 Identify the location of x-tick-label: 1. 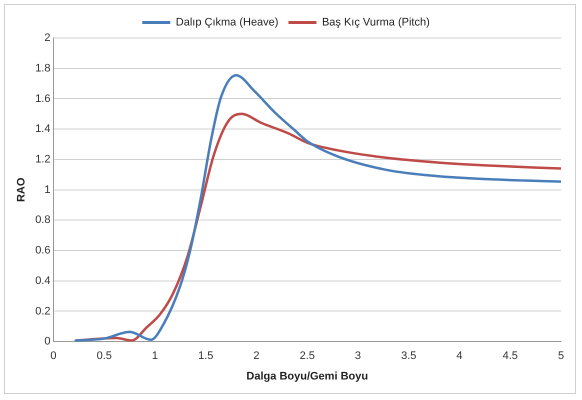
(155, 356).